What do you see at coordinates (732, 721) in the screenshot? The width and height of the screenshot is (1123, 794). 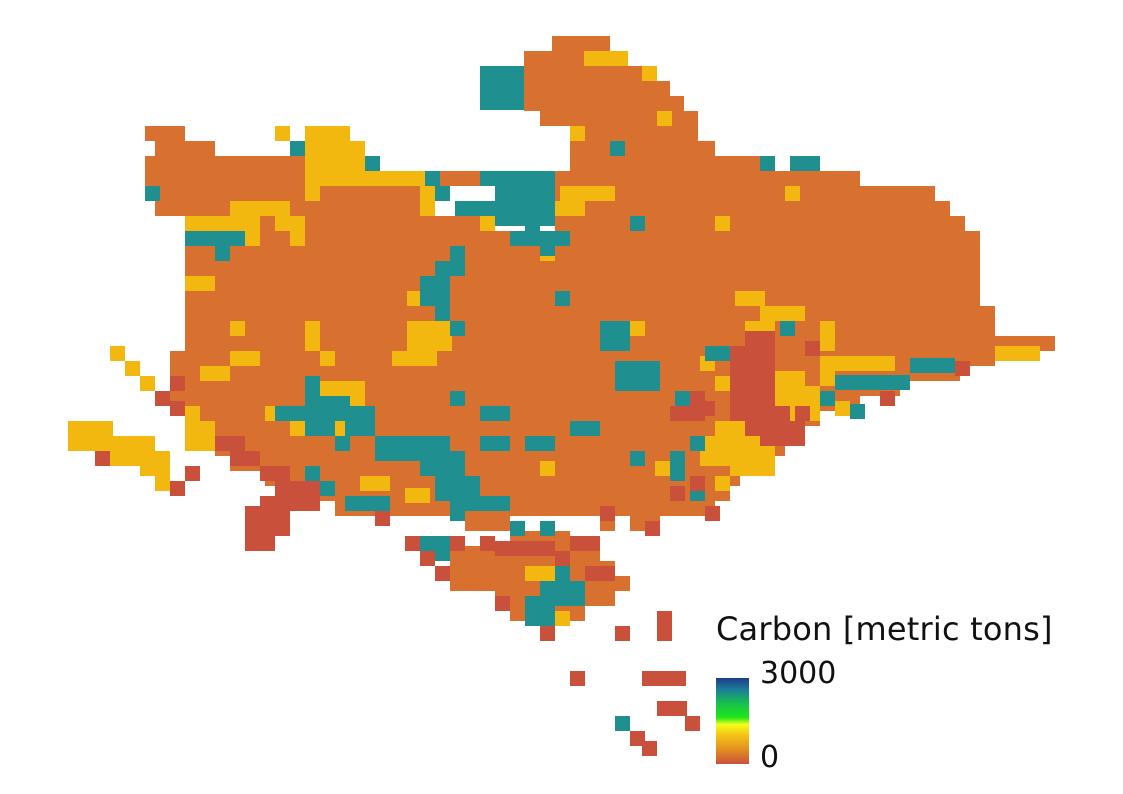 I see `colorbar` at bounding box center [732, 721].